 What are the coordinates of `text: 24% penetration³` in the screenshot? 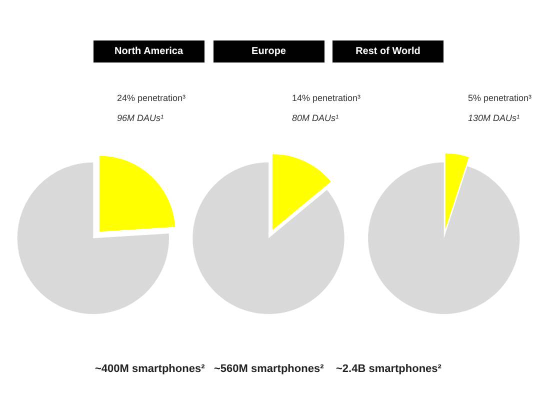 It's located at (151, 98).